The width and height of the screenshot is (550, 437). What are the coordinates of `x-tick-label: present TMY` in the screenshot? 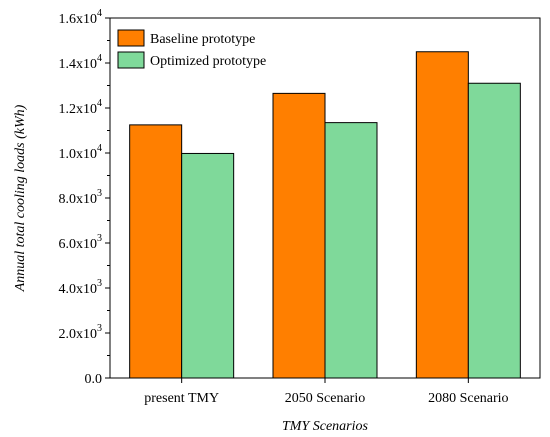 It's located at (181, 398).